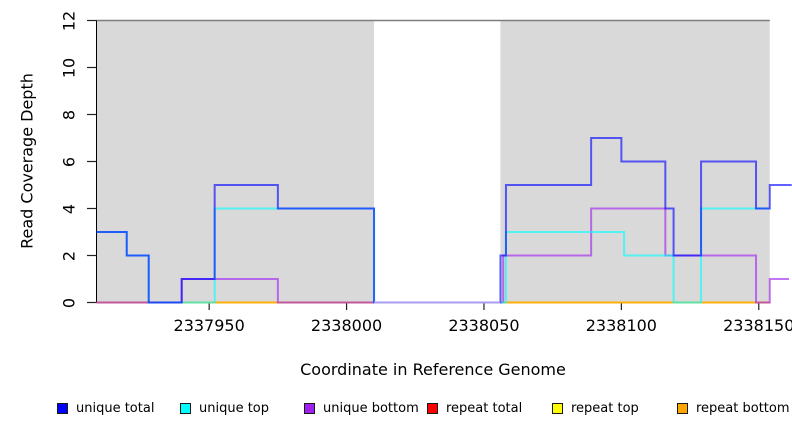 Image resolution: width=792 pixels, height=432 pixels. I want to click on x-tick-label: 2338150, so click(757, 325).